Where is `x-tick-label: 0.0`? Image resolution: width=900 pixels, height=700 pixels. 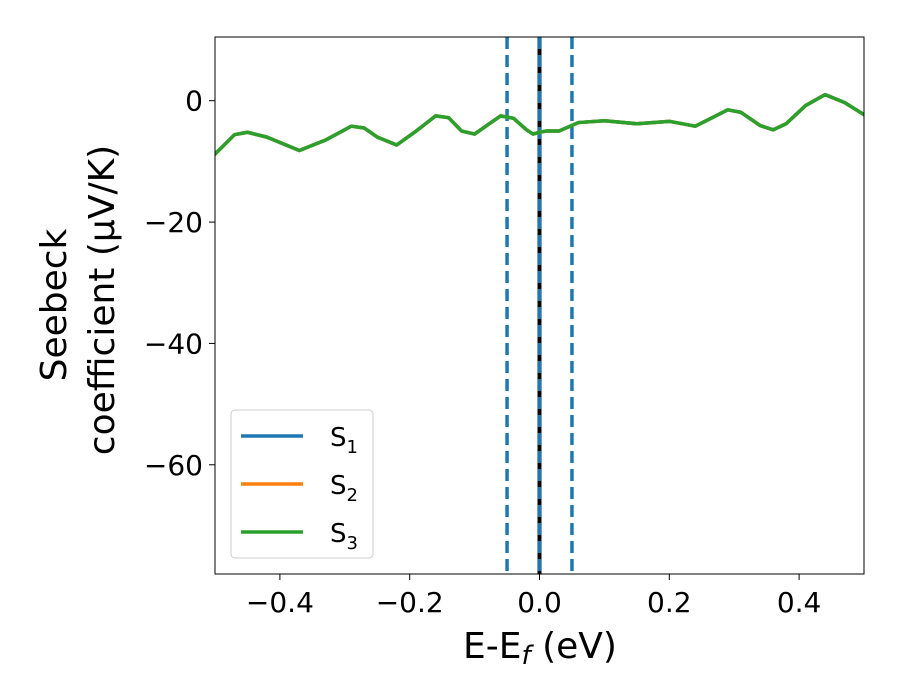
x-tick-label: 0.0 is located at coordinates (539, 602).